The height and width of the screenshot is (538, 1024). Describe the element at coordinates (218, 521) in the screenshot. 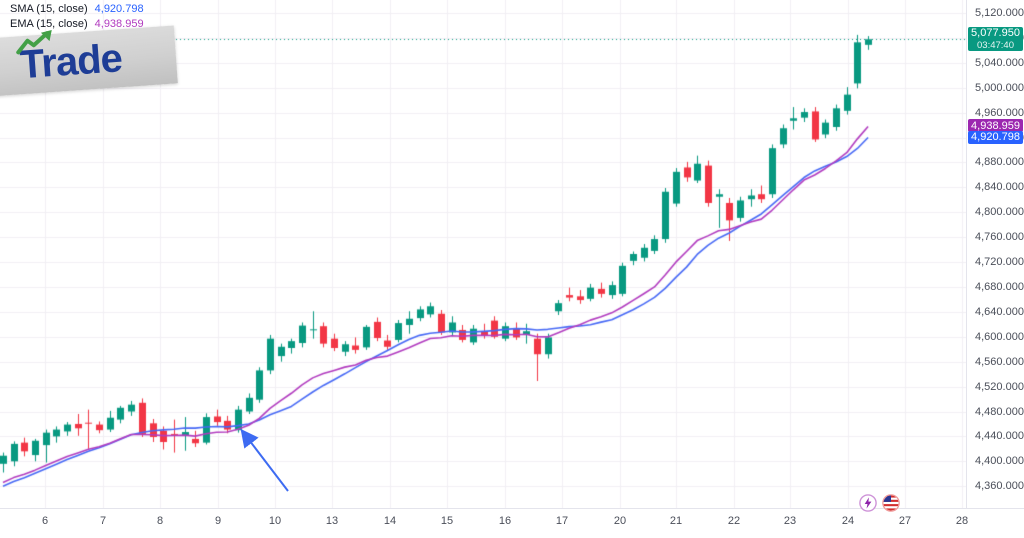

I see `time-axis-tick: 9` at that location.